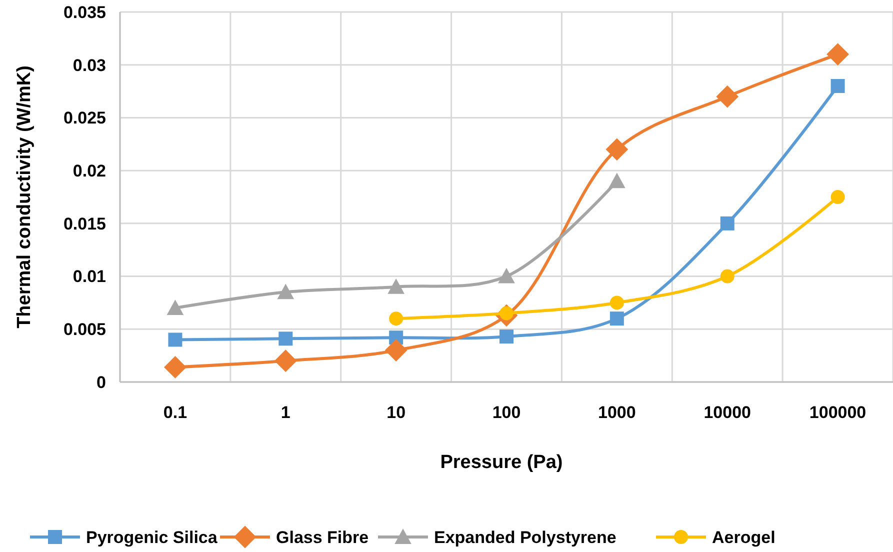 The width and height of the screenshot is (893, 552). What do you see at coordinates (175, 412) in the screenshot?
I see `x-tick-label: 0.1` at bounding box center [175, 412].